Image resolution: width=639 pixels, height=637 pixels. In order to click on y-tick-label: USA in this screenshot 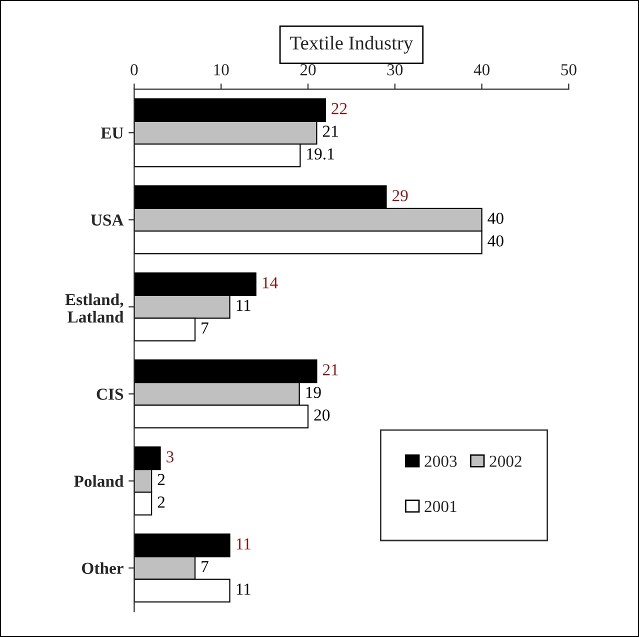, I will do `click(107, 220)`.